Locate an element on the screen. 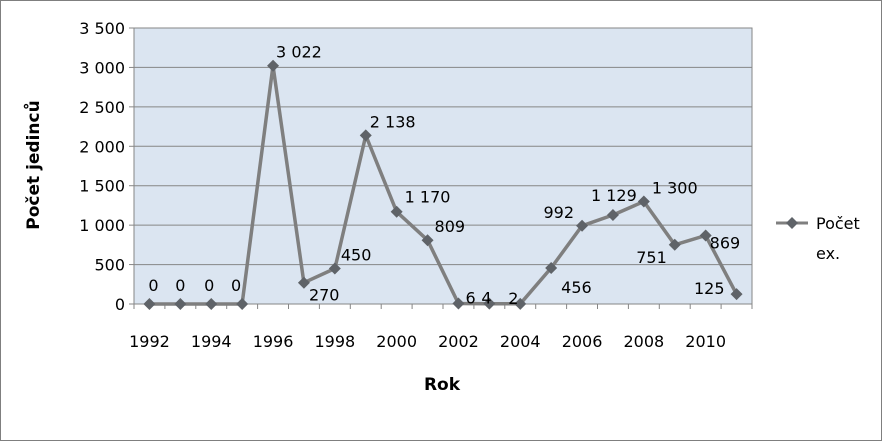 The width and height of the screenshot is (884, 443). data-label: 2 is located at coordinates (513, 298).